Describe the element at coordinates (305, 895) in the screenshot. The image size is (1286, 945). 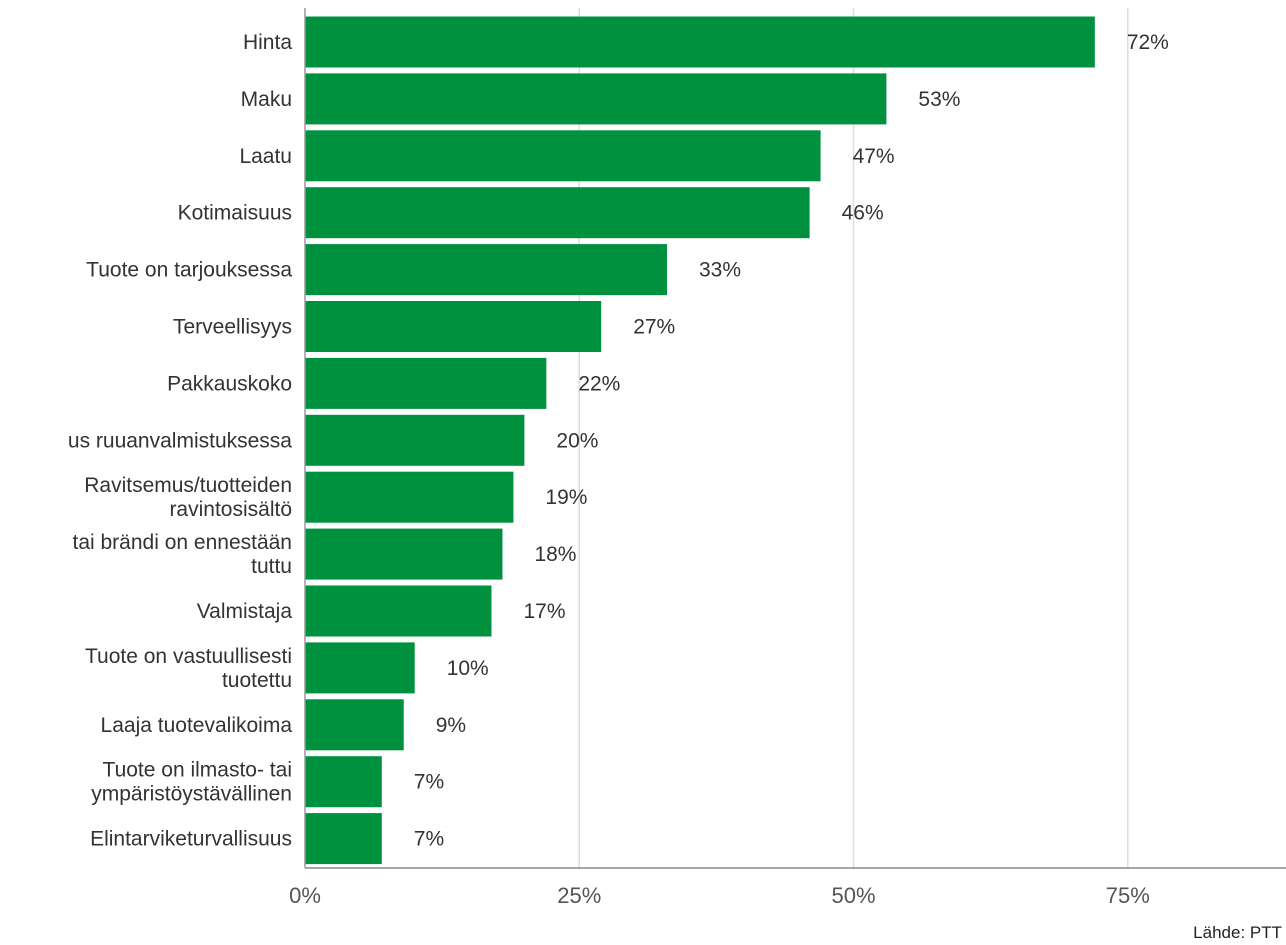
I see `x-tick-label-0: 0%` at that location.